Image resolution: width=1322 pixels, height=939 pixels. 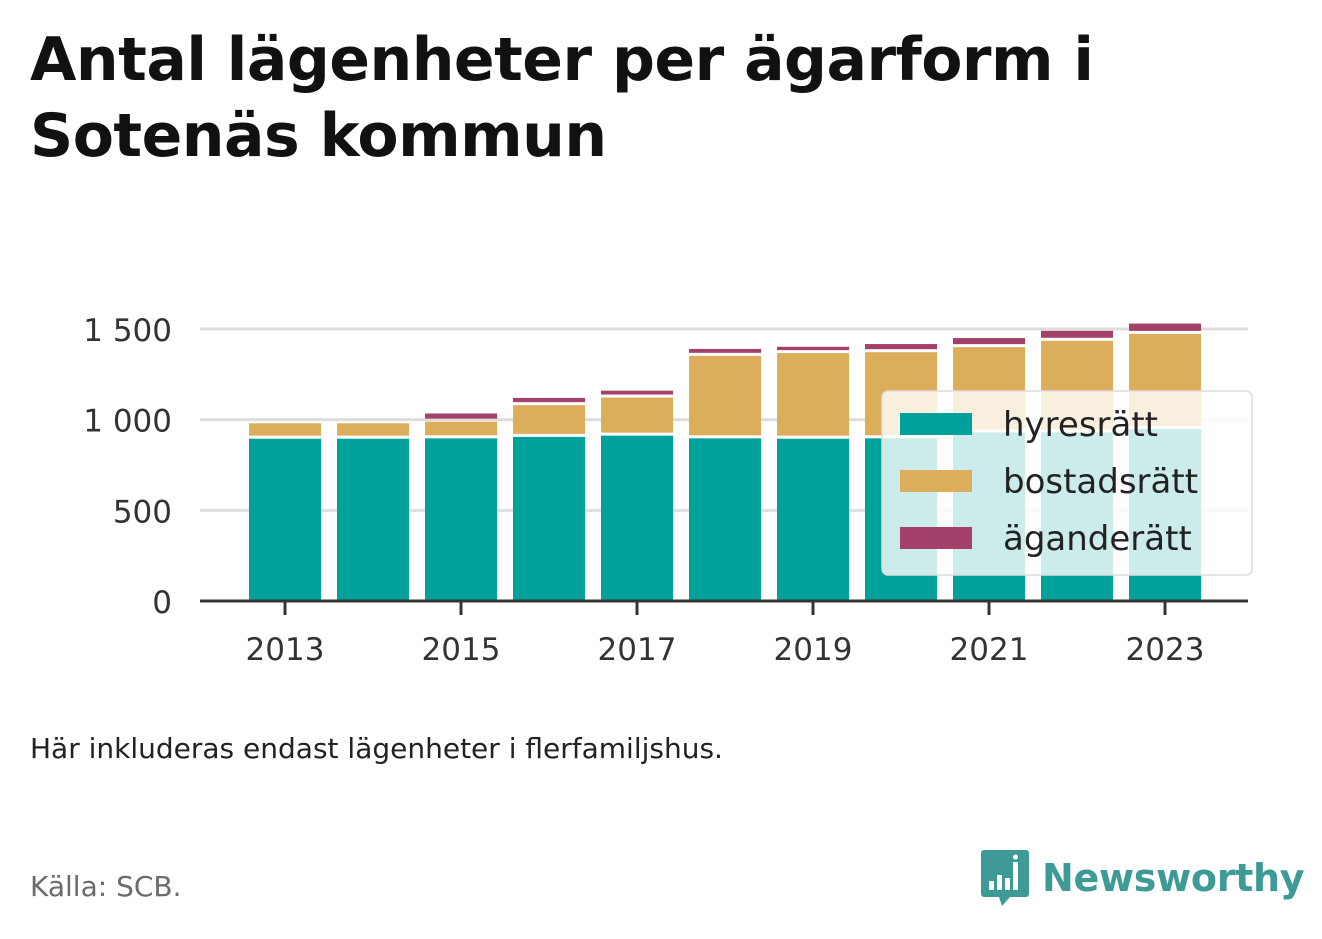 What do you see at coordinates (813, 650) in the screenshot?
I see `x-tick-label: 2019` at bounding box center [813, 650].